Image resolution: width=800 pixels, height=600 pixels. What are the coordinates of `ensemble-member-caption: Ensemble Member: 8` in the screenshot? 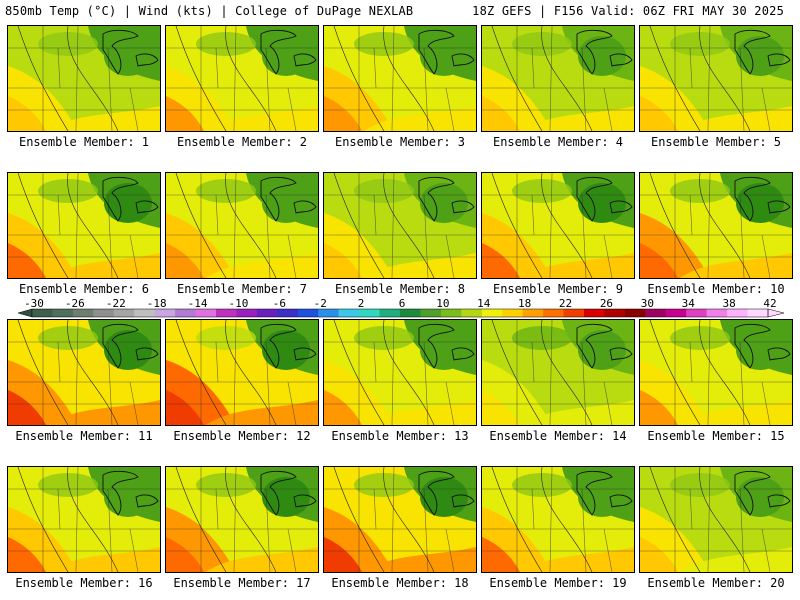 It's located at (400, 289).